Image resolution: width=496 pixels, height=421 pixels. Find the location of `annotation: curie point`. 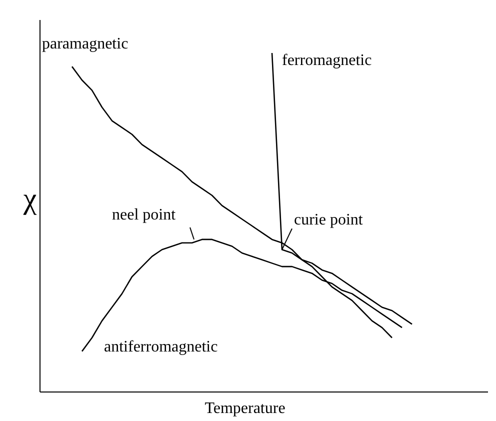

annotation: curie point is located at coordinates (329, 220).